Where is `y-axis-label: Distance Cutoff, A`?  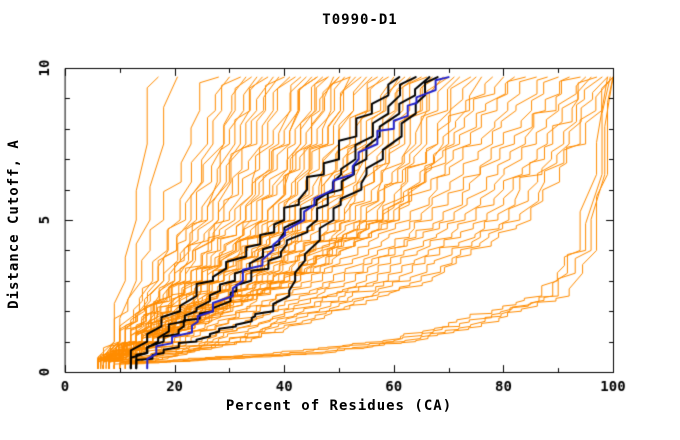
y-axis-label: Distance Cutoff, A is located at coordinates (14, 224).